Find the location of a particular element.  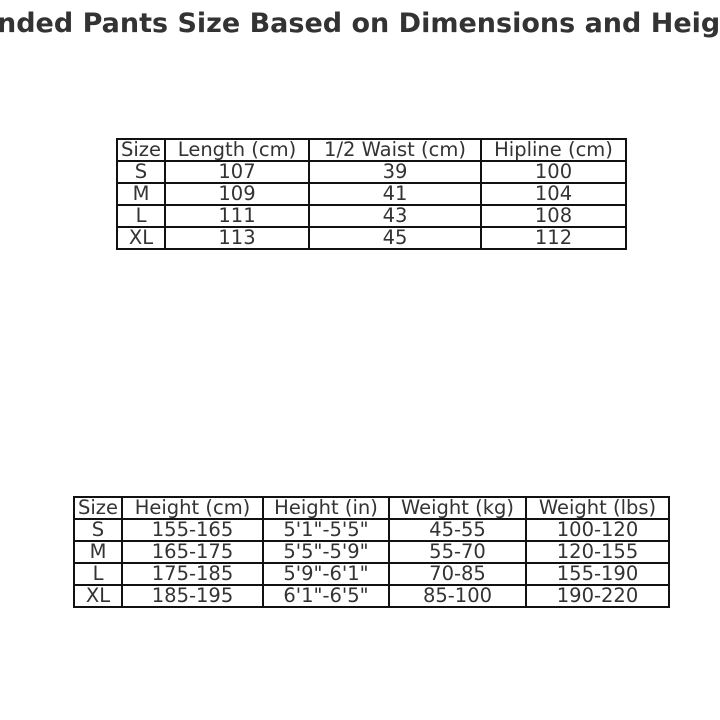

table-row: L 175-185 5'9"-6'1" 70-85 155-190 is located at coordinates (371, 574).